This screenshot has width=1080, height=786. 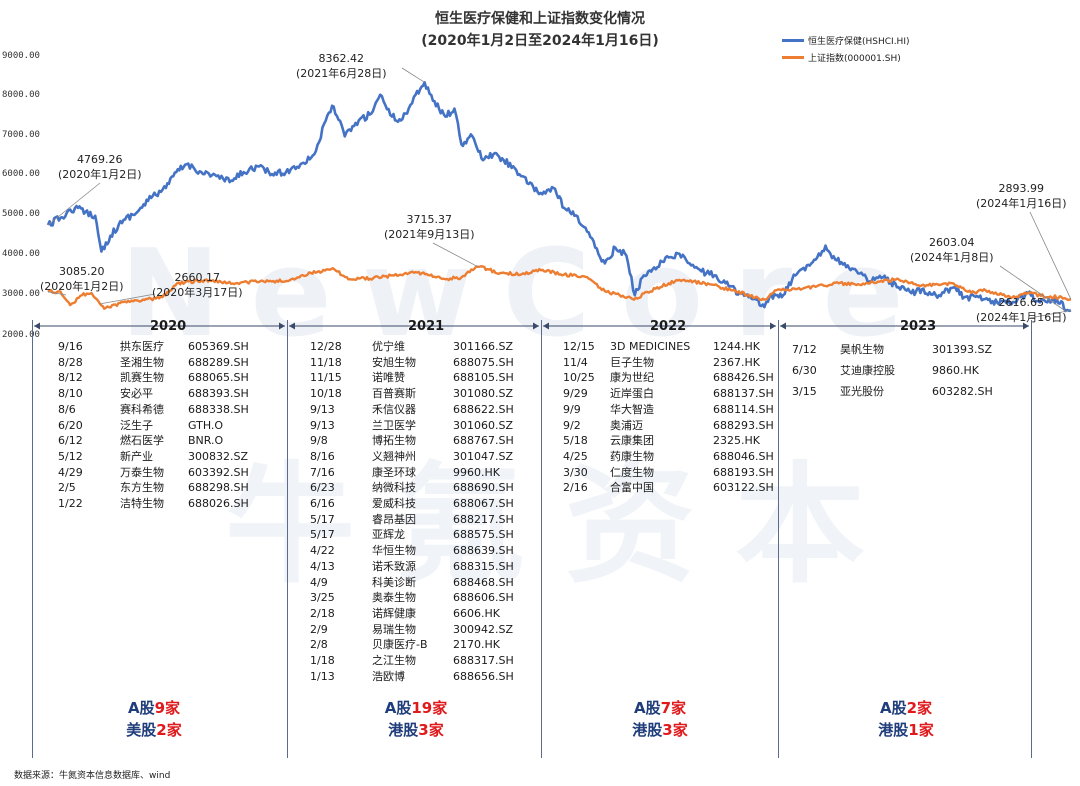 I want to click on ipo-code: 688656.SH, so click(x=483, y=676).